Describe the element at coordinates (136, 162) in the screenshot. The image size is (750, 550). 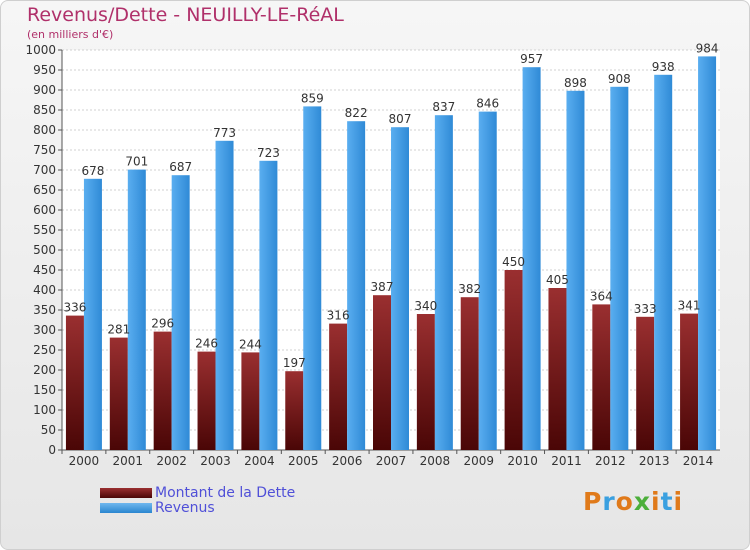
I see `data-label-revenus: 701` at that location.